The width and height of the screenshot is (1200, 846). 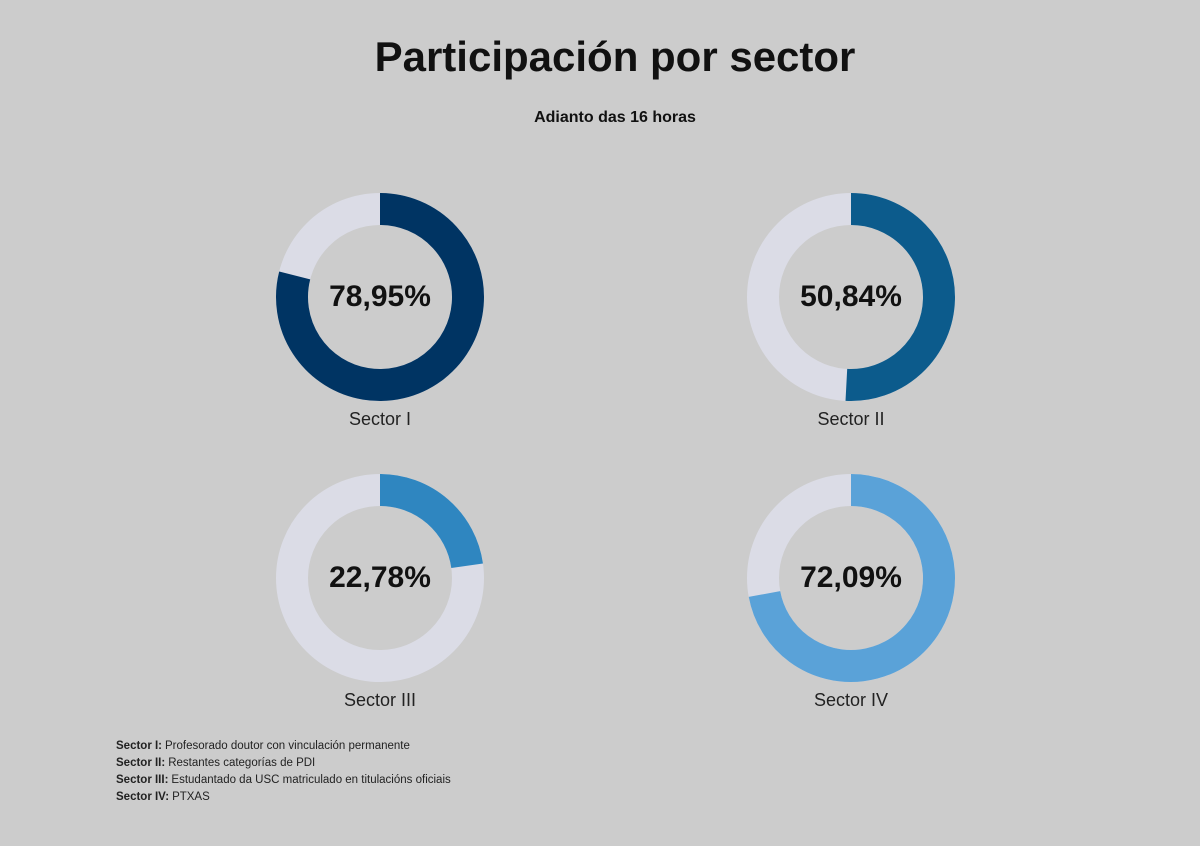 I want to click on value-label: 78,95%, so click(x=380, y=296).